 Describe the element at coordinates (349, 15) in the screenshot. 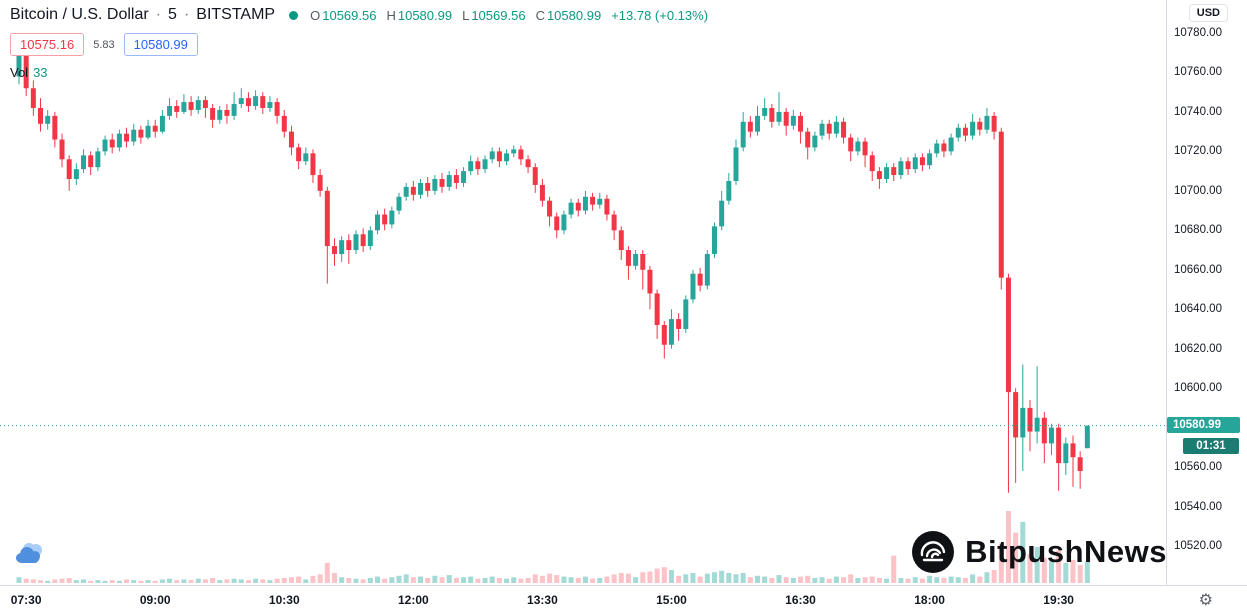

I see `open-value: 10569.56` at that location.